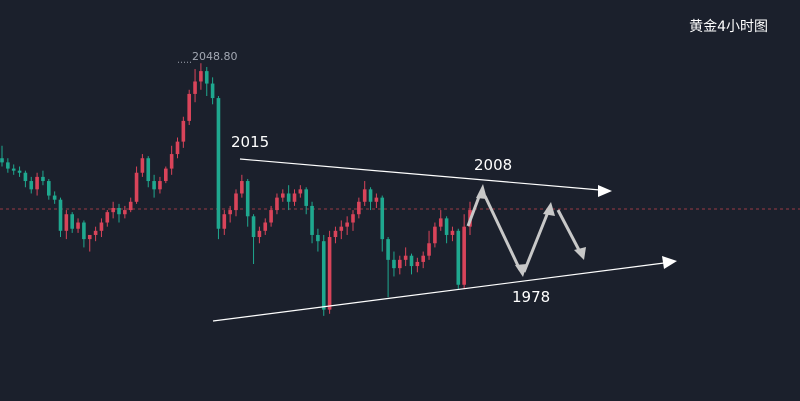 This screenshot has width=800, height=401. Describe the element at coordinates (250, 142) in the screenshot. I see `resistance-label: 2015` at that location.